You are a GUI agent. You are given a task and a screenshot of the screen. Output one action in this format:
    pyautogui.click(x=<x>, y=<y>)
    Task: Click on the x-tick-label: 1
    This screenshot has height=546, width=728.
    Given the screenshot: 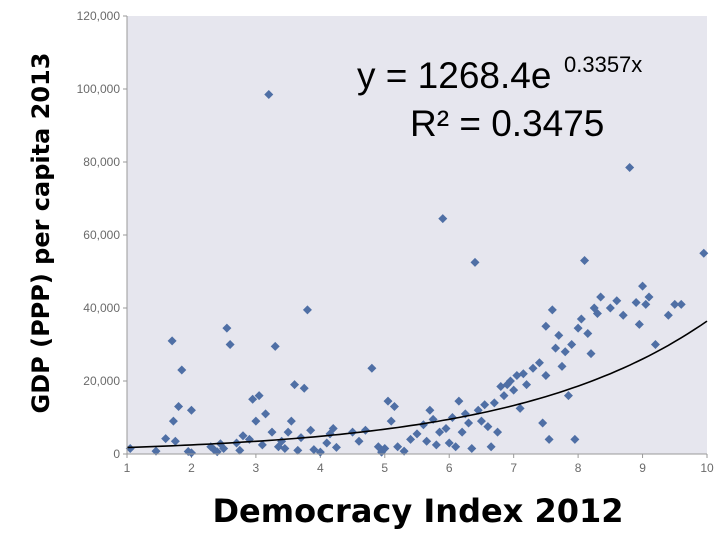 What is the action you would take?
    pyautogui.click(x=127, y=468)
    